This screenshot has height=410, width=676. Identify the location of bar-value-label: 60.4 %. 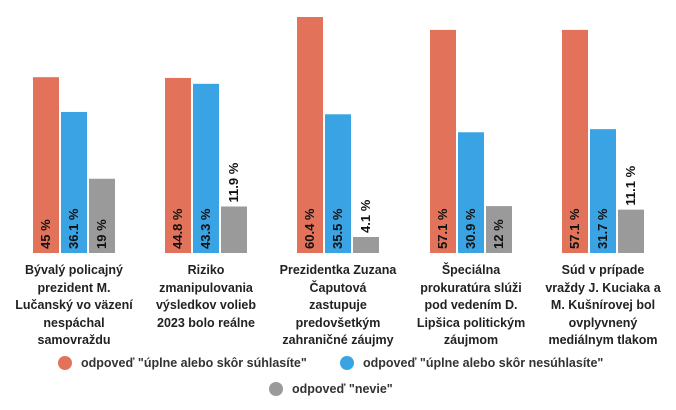
(309, 228).